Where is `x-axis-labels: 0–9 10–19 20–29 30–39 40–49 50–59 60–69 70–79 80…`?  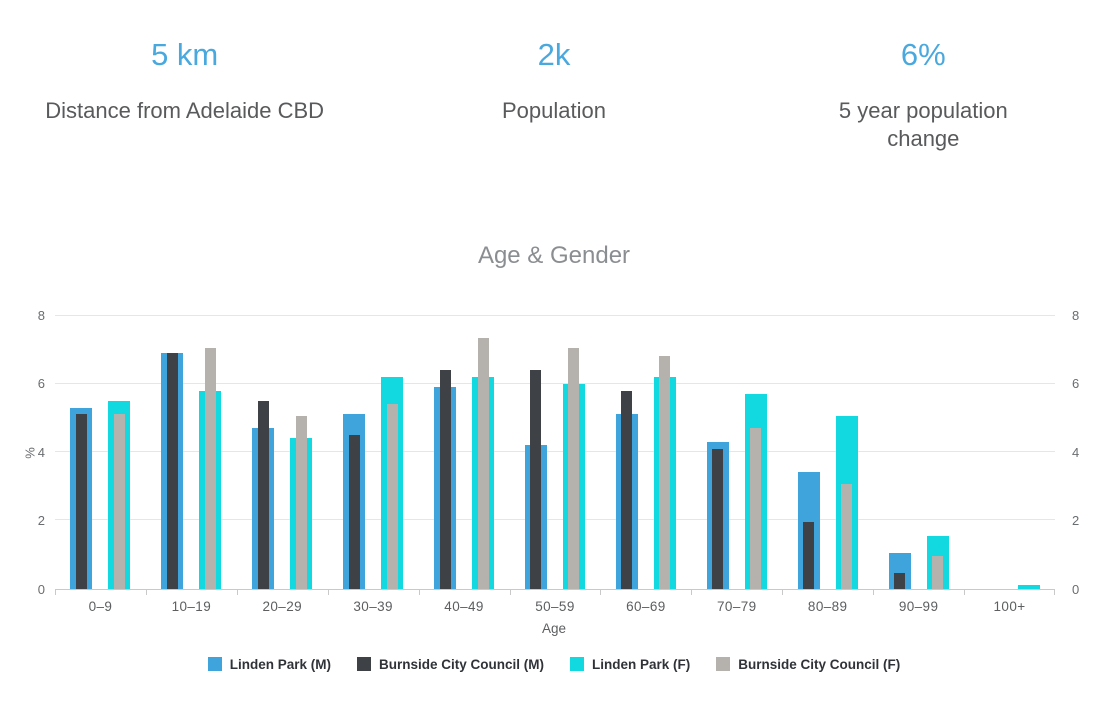
x-axis-labels: 0–9 10–19 20–29 30–39 40–49 50–59 60–69 70–79 80… is located at coordinates (555, 602).